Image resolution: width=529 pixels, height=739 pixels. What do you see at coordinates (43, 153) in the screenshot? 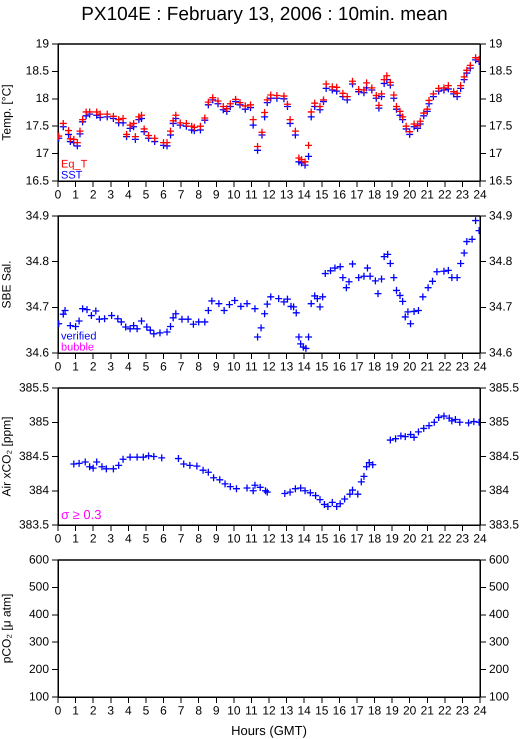
I see `y-tick-label: 17` at bounding box center [43, 153].